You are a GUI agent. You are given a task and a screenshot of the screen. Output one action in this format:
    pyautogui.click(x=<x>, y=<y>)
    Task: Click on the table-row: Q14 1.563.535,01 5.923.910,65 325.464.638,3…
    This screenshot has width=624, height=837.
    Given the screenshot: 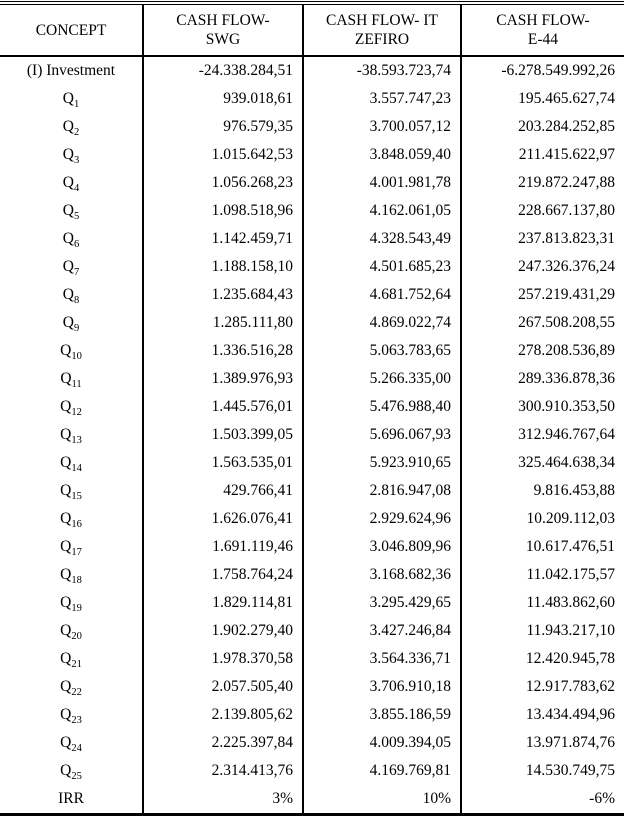 What is the action you would take?
    pyautogui.click(x=312, y=463)
    